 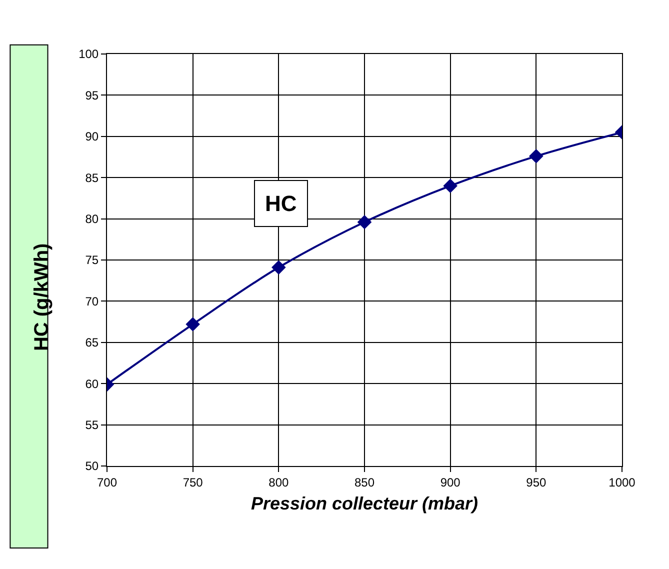 What do you see at coordinates (622, 482) in the screenshot?
I see `x-tick-label: 1000` at bounding box center [622, 482].